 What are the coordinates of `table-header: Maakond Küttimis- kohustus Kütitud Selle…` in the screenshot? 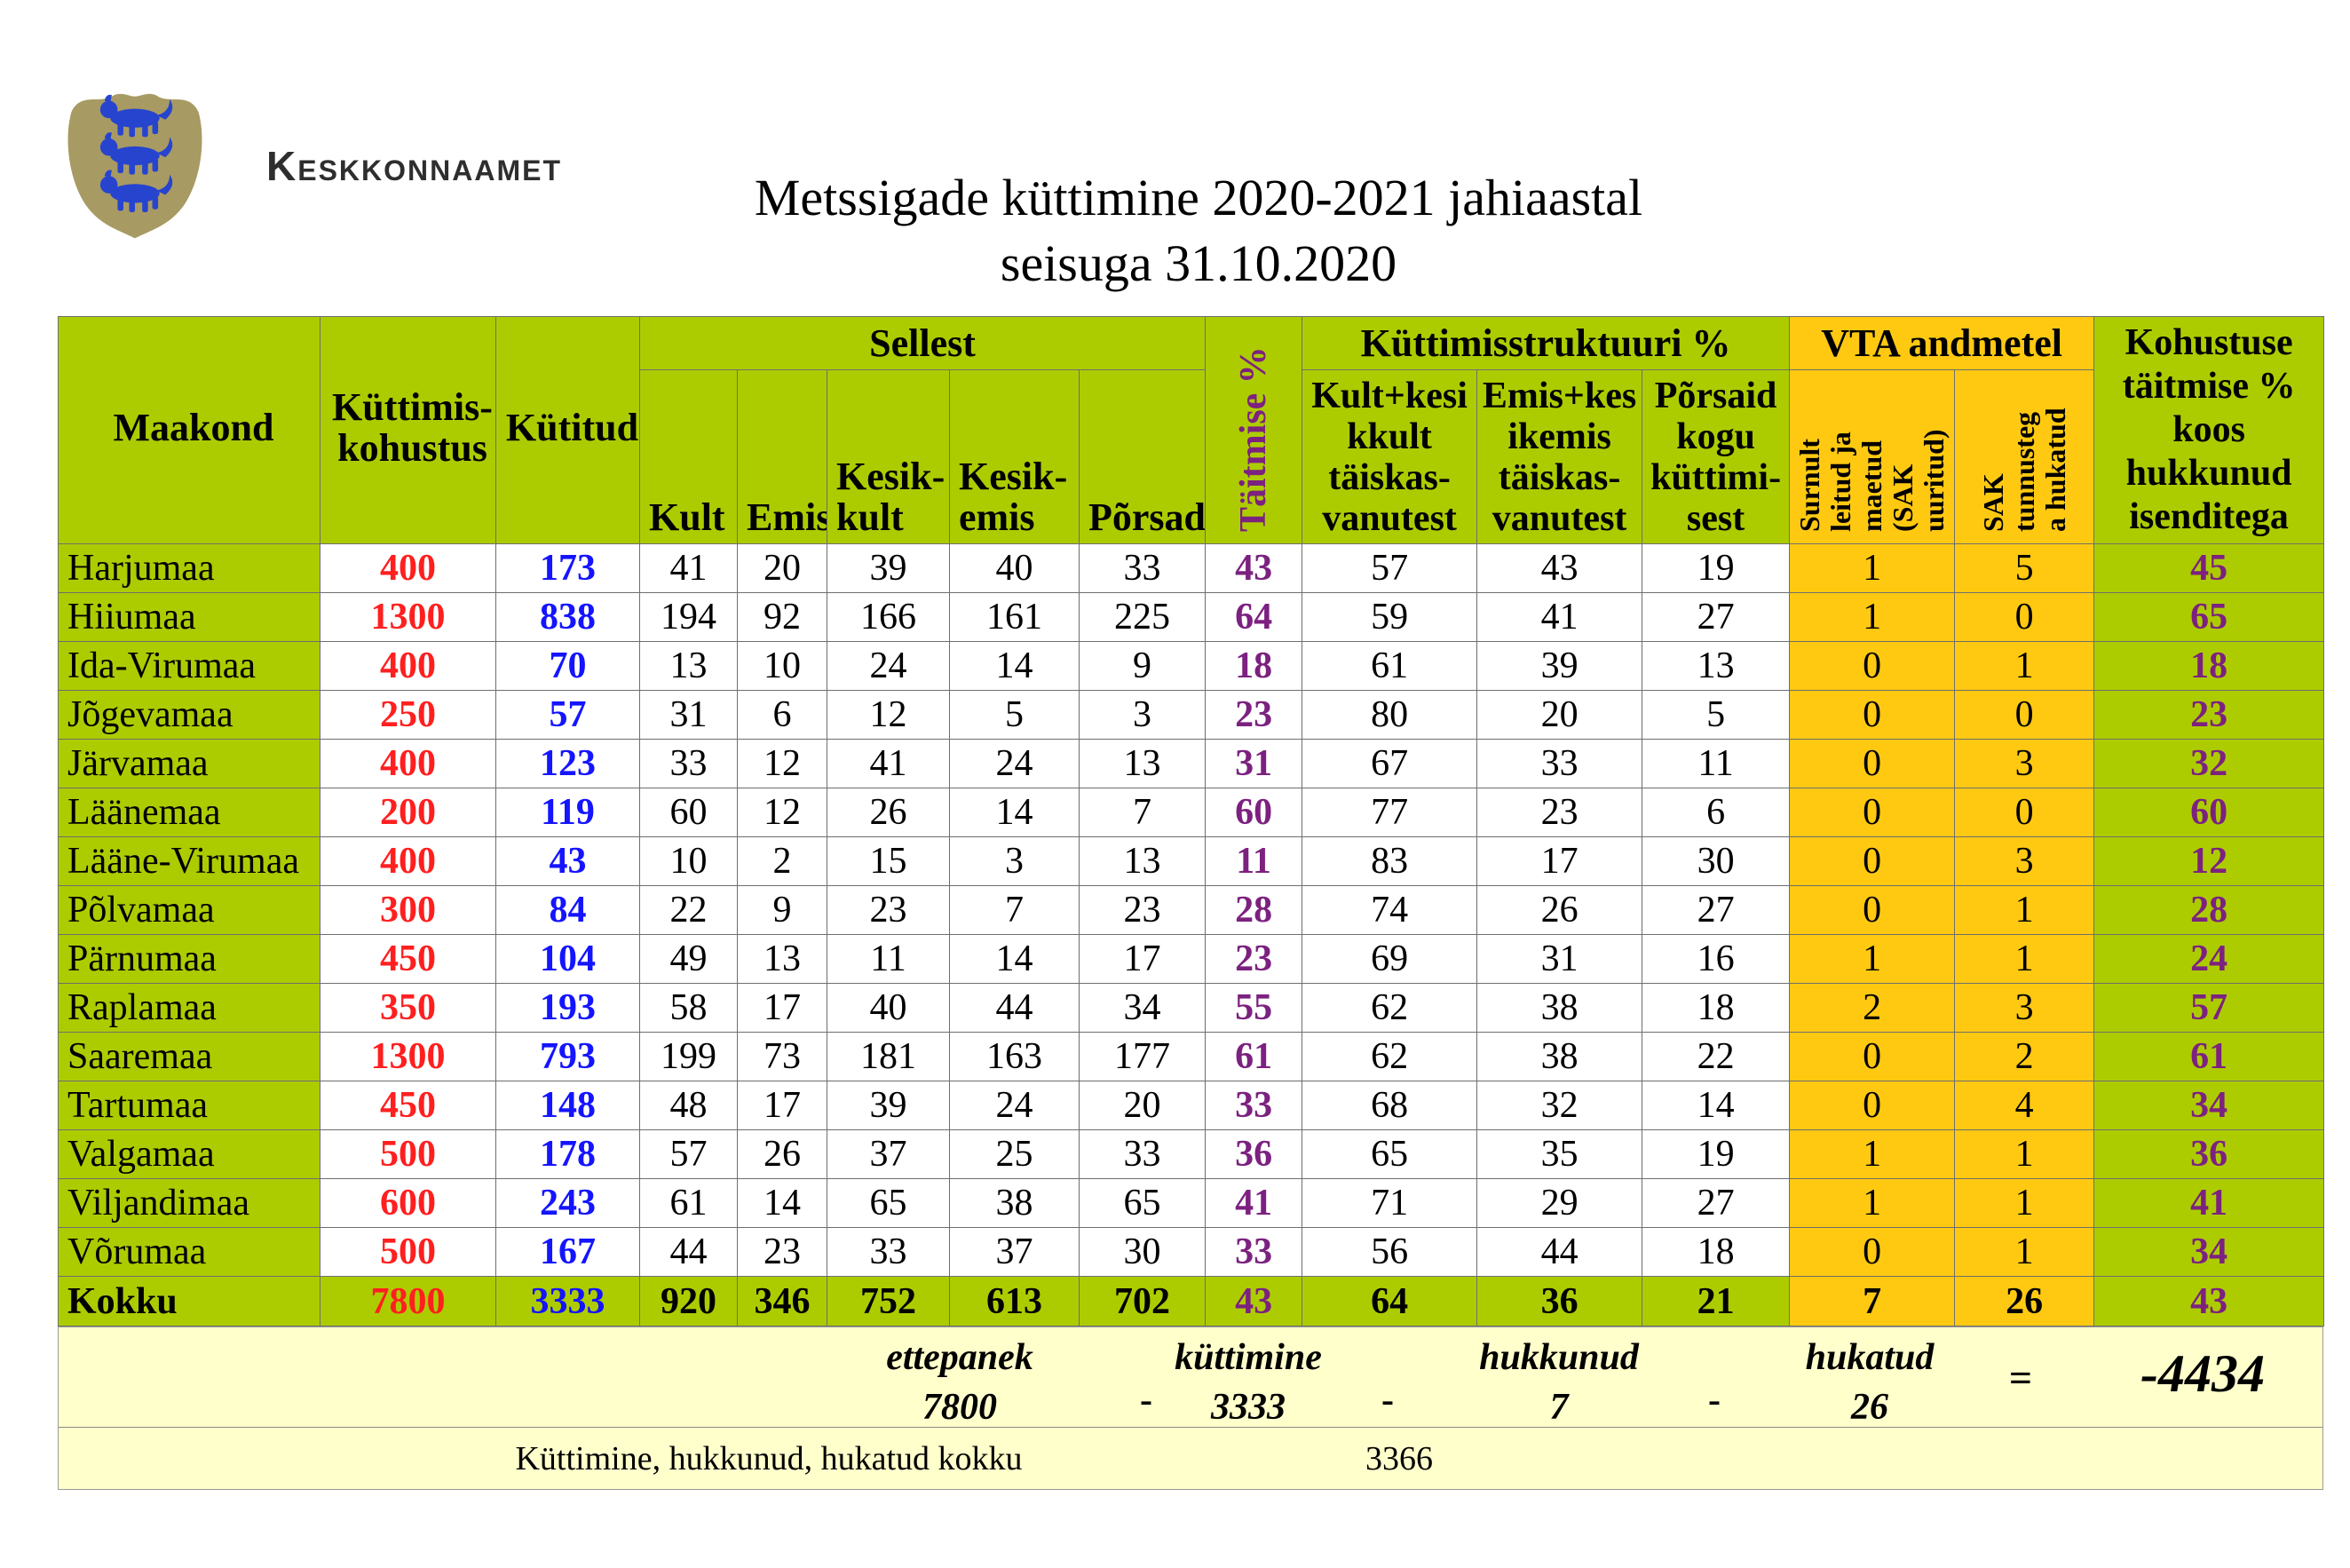 It's located at (1191, 430).